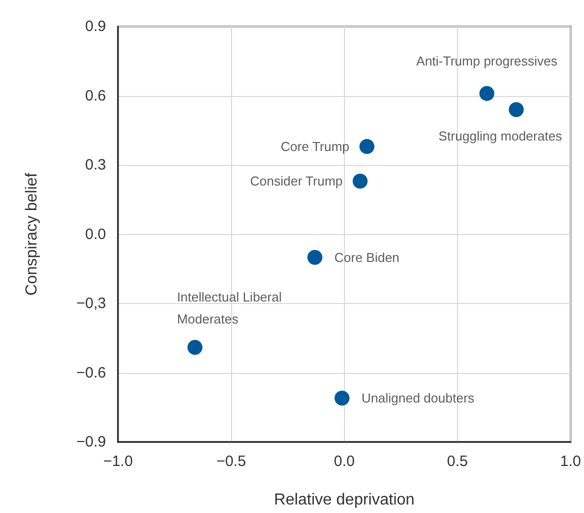  Describe the element at coordinates (229, 307) in the screenshot. I see `annotation: Intellectual Liberal Moderates` at that location.